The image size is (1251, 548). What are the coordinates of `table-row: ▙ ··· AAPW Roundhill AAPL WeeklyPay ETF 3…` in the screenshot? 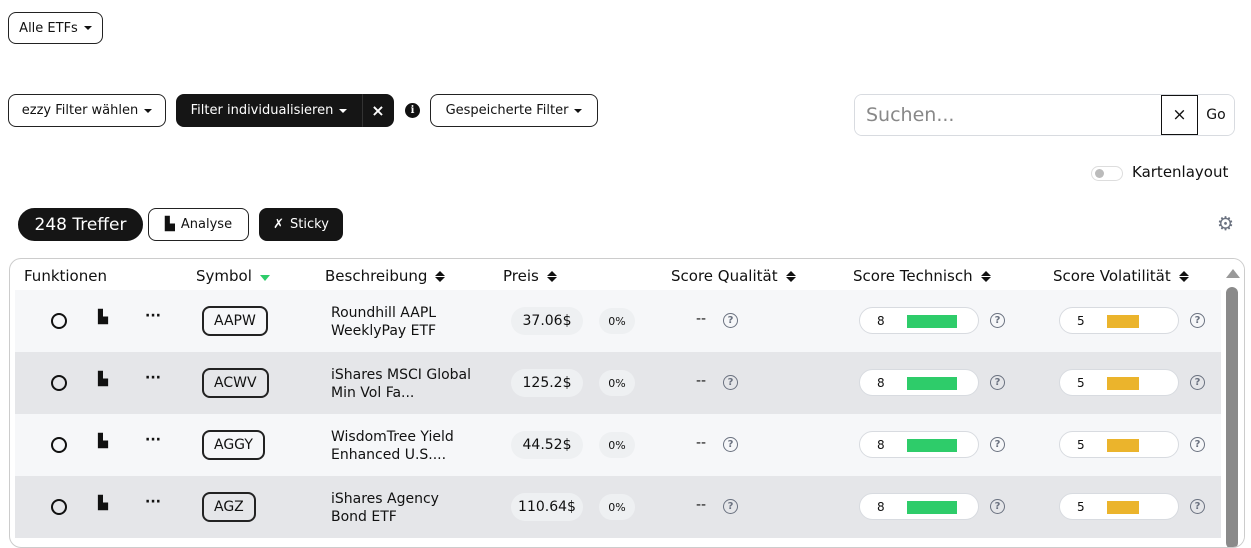 It's located at (618, 321).